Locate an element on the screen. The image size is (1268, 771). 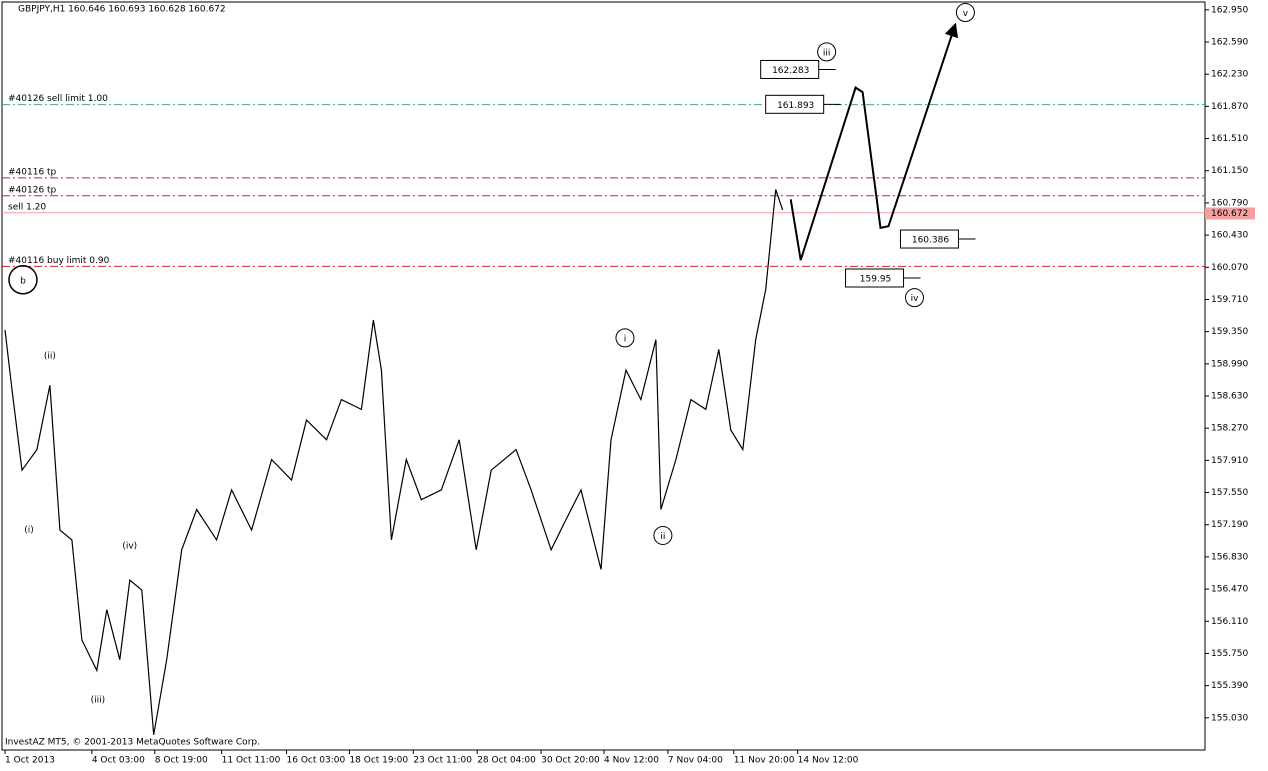
y-tick-label: 162.590 is located at coordinates (1229, 43).